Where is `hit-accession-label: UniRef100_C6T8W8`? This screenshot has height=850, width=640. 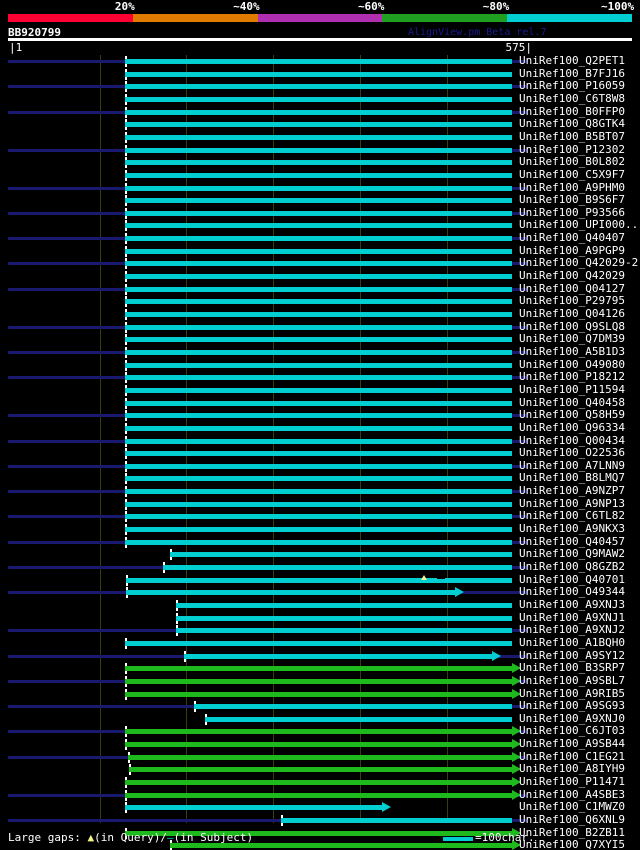
hit-accession-label: UniRef100_C6T8W8 is located at coordinates (572, 98).